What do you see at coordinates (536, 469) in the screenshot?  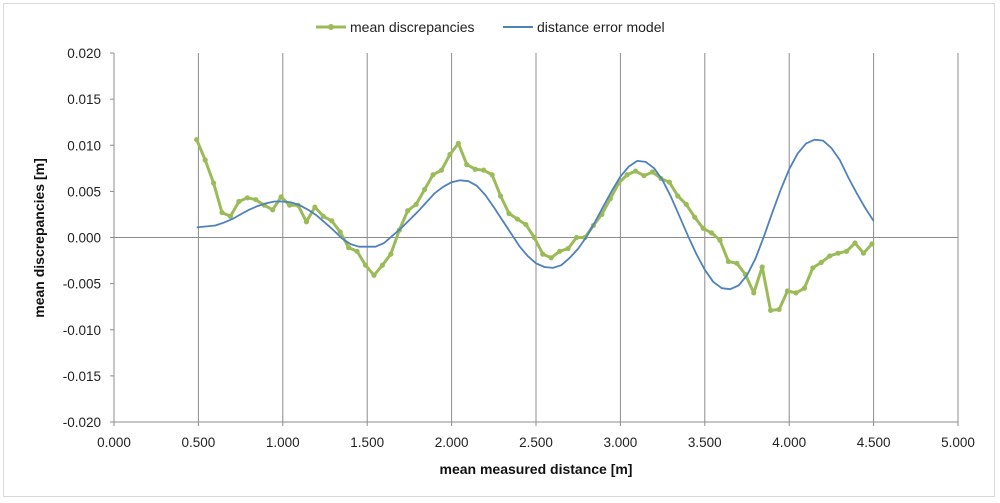 I see `x-axis-title: mean measured distance [m]` at bounding box center [536, 469].